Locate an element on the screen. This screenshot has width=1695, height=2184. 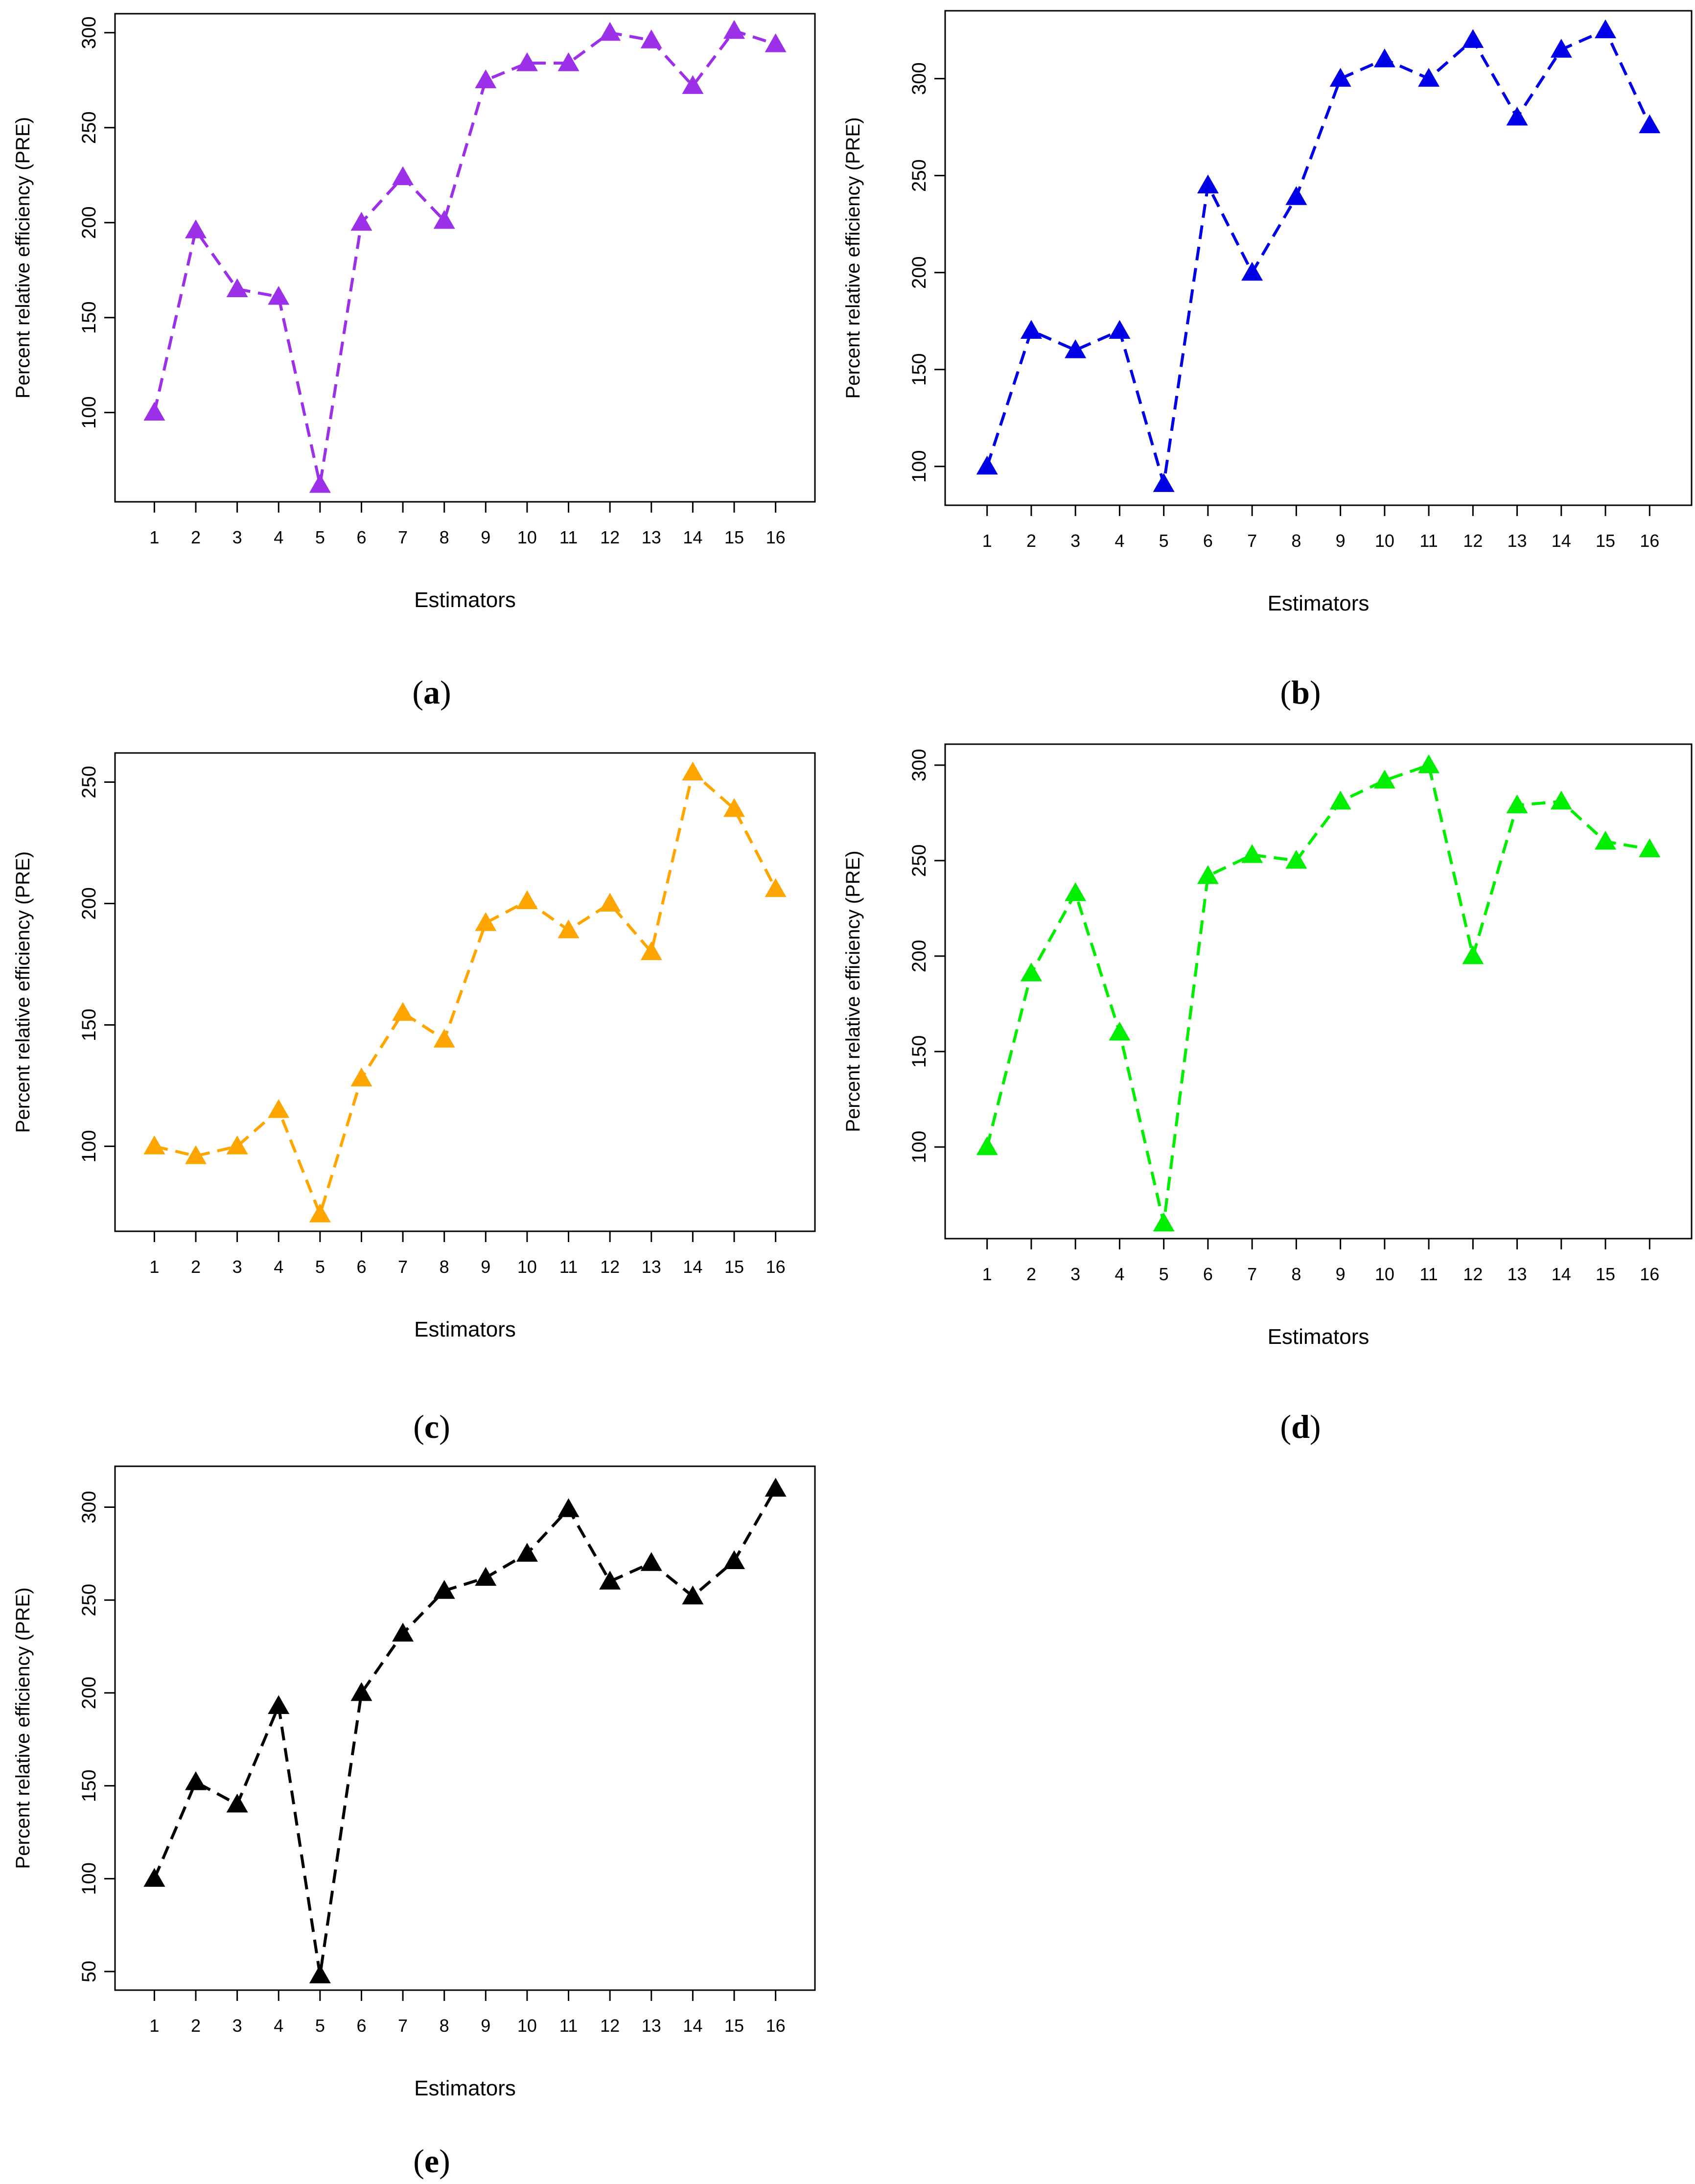
chart-e-xtick-label: 13 is located at coordinates (651, 2026).